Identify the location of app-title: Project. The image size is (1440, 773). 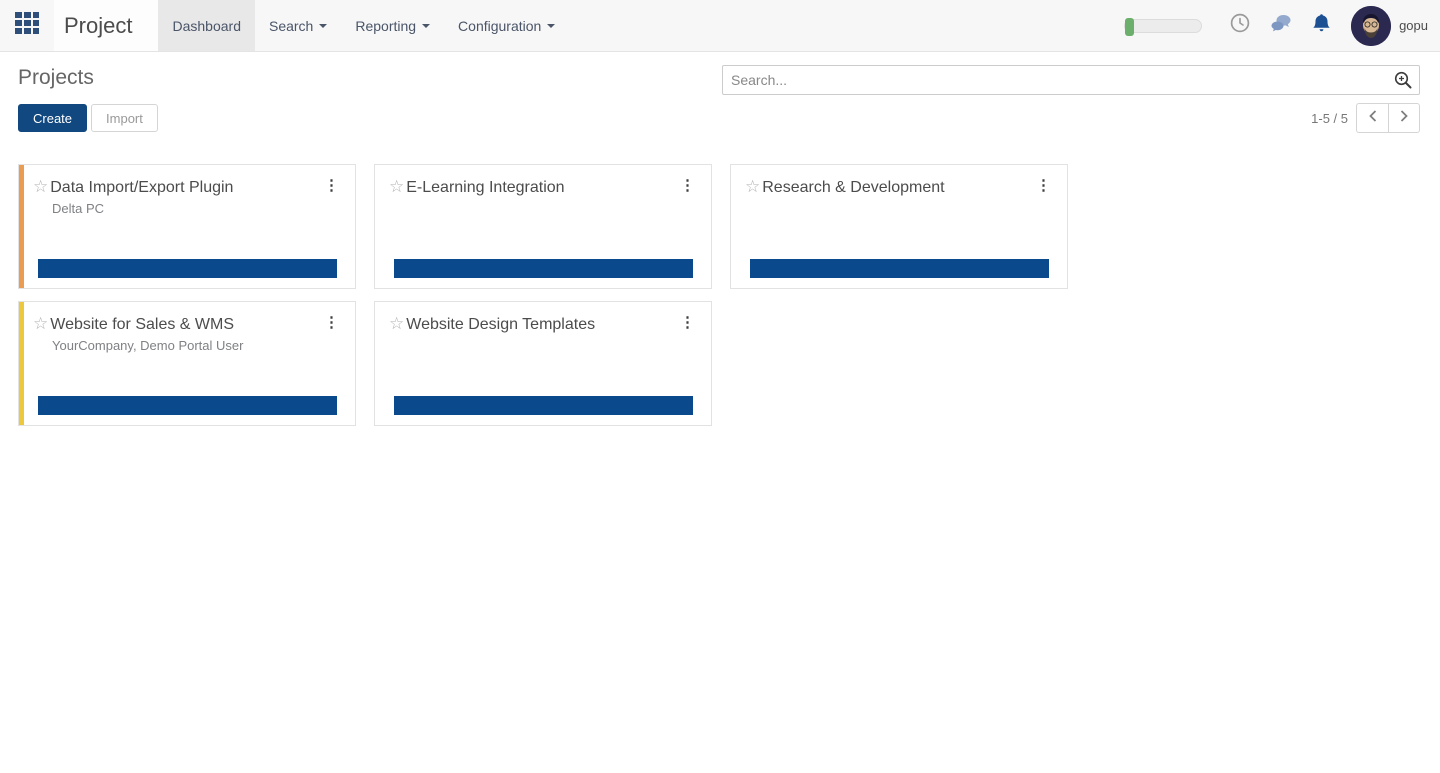
(106, 25).